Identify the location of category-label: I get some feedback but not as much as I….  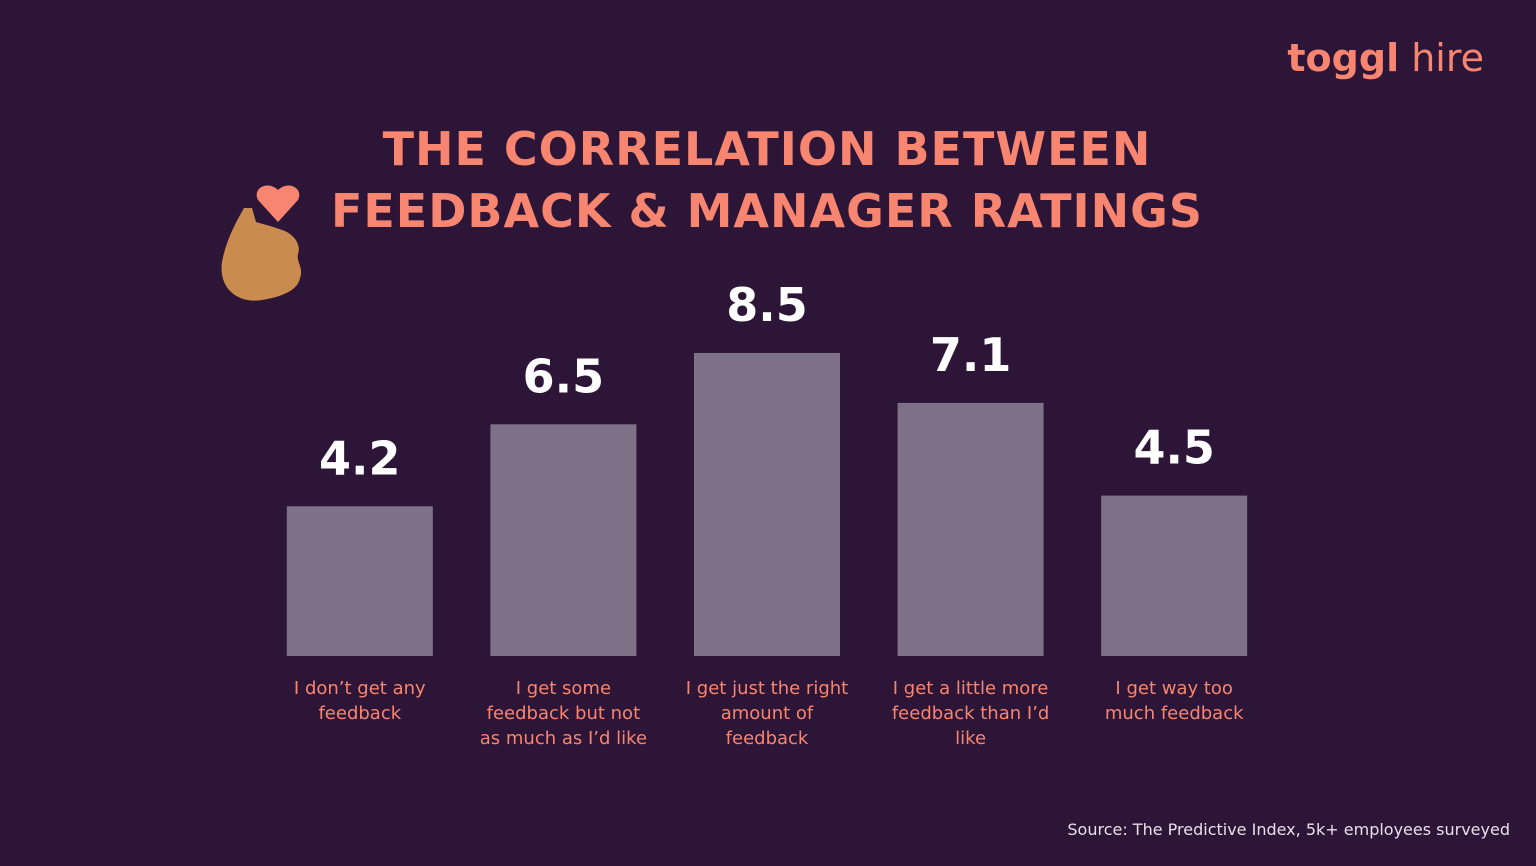
(563, 713).